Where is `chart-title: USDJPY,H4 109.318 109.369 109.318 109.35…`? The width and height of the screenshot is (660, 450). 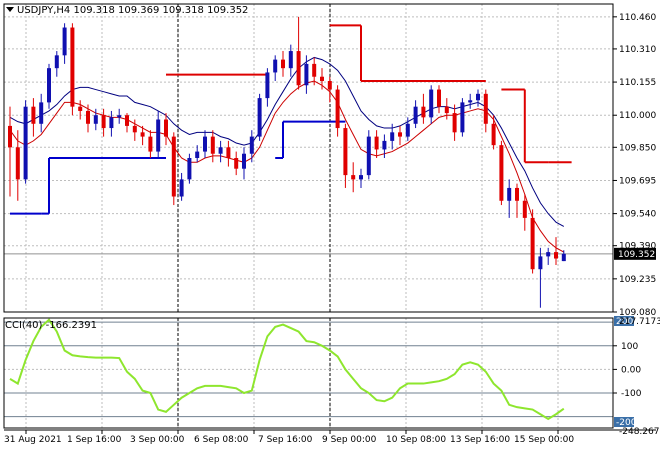
chart-title: USDJPY,H4 109.318 109.369 109.318 109.35… is located at coordinates (132, 10).